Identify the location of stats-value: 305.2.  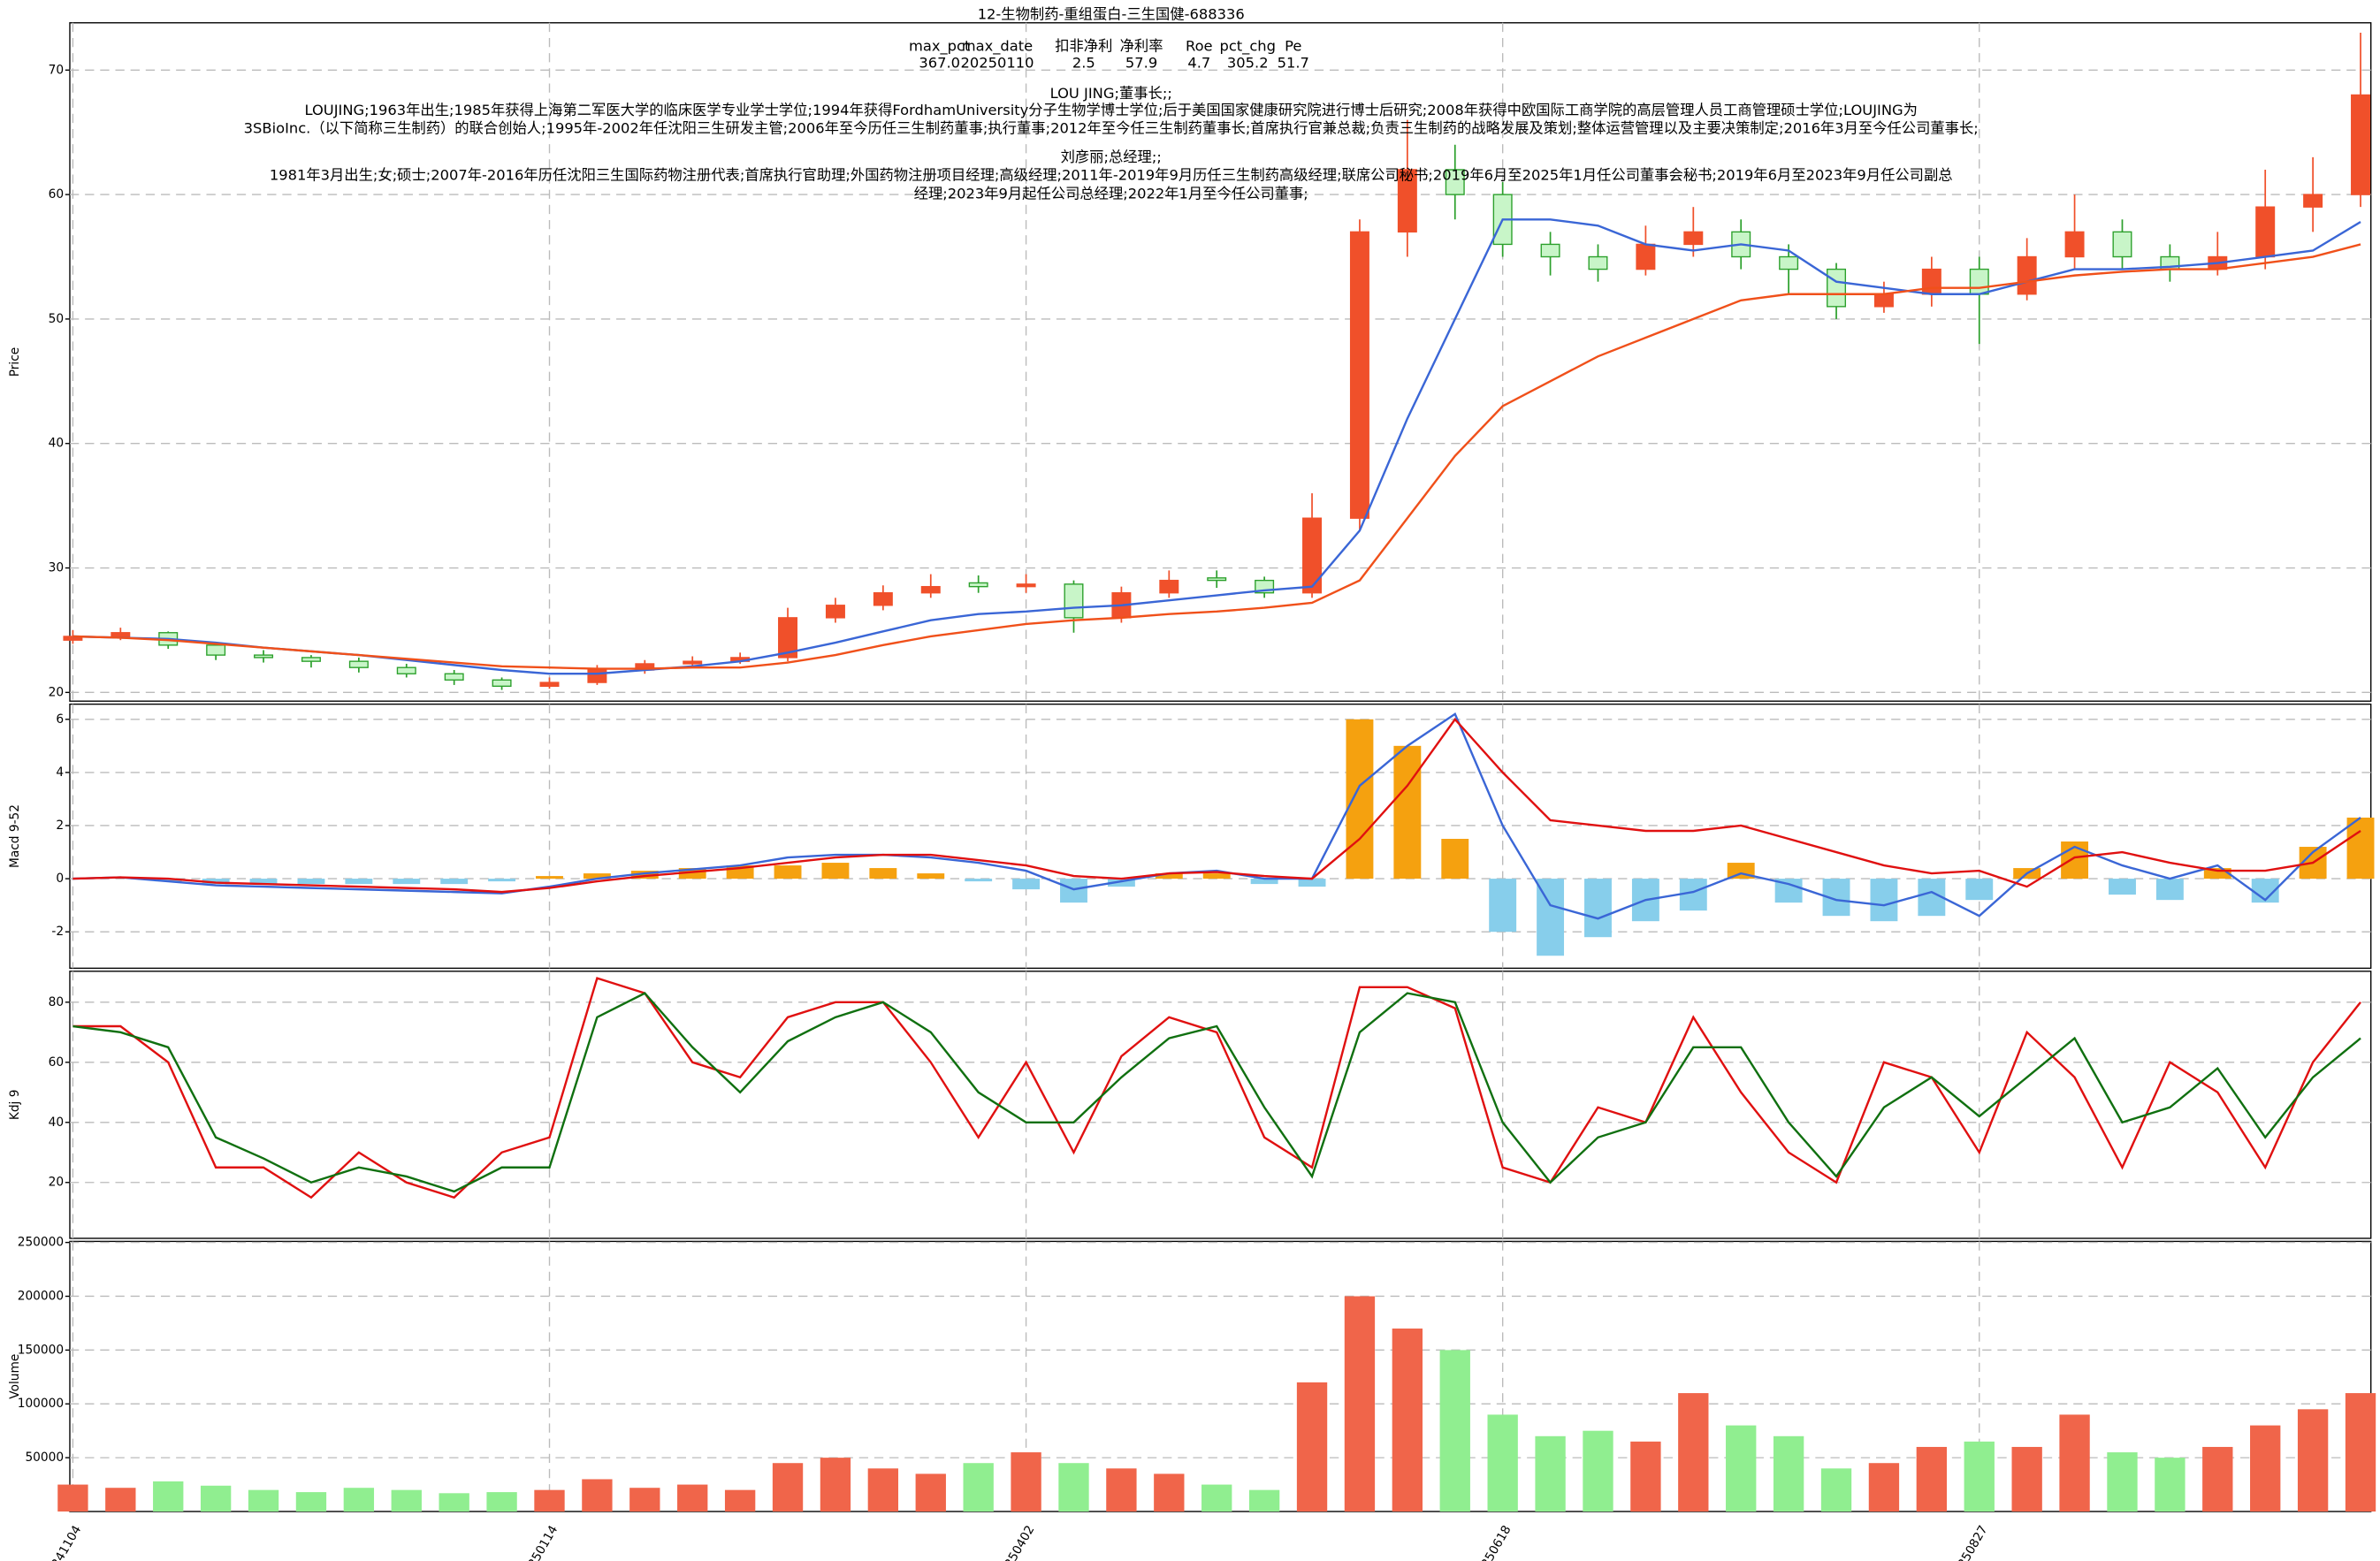
(1248, 64).